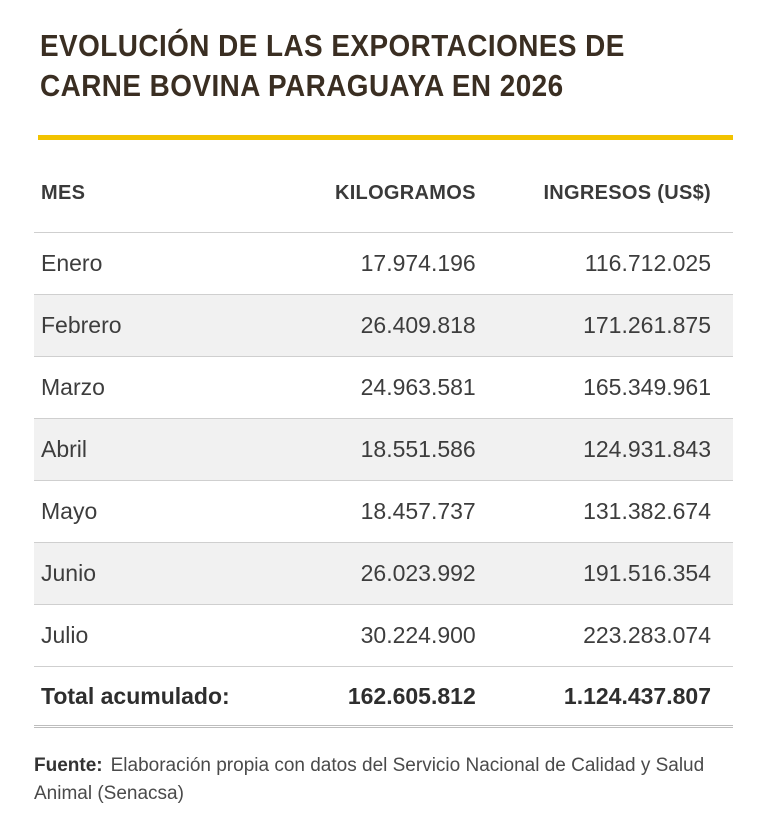 This screenshot has width=770, height=833. I want to click on column-header-kilogramos: KILOGRAMOS, so click(396, 194).